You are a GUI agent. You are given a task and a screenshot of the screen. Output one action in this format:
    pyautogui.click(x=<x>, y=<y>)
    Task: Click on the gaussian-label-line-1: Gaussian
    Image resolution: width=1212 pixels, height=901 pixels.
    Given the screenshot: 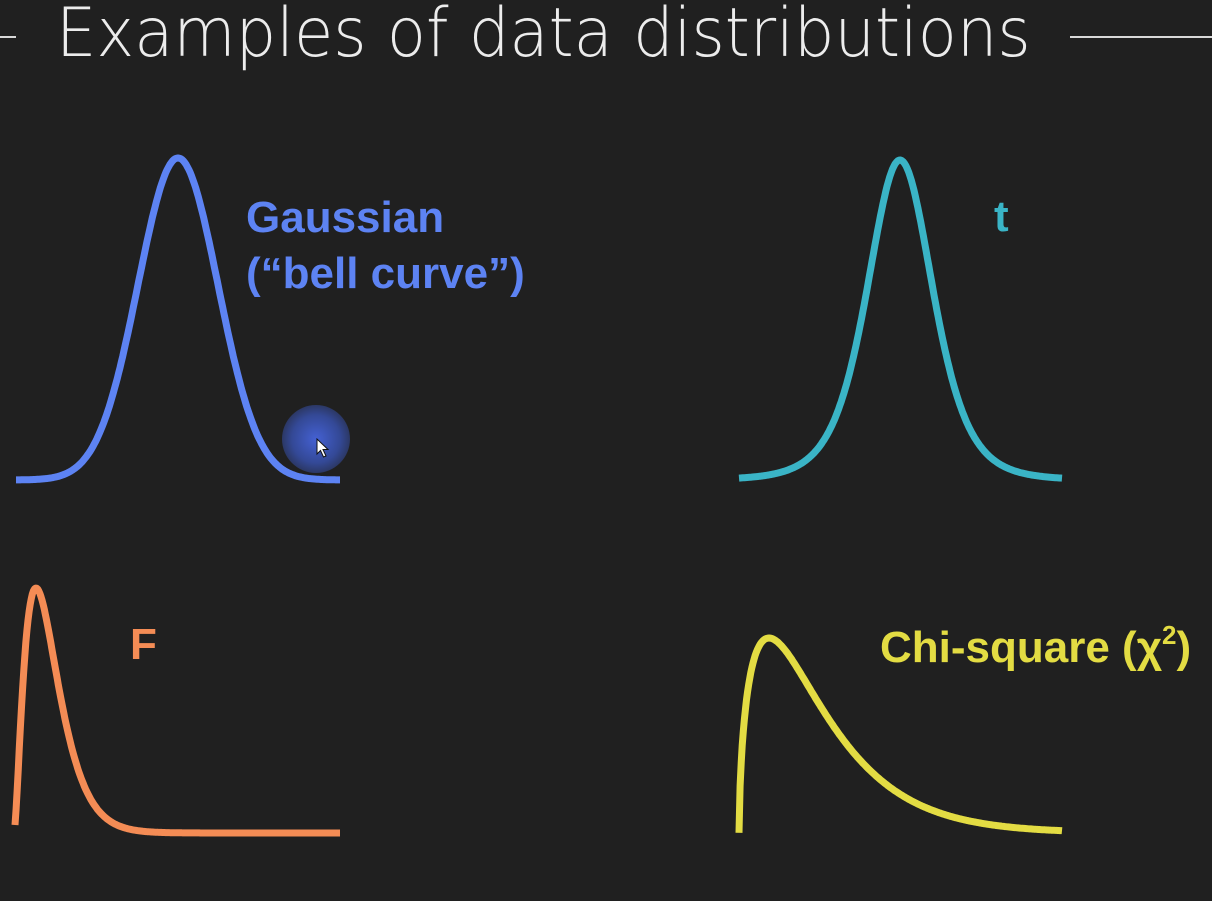 What is the action you would take?
    pyautogui.click(x=345, y=217)
    